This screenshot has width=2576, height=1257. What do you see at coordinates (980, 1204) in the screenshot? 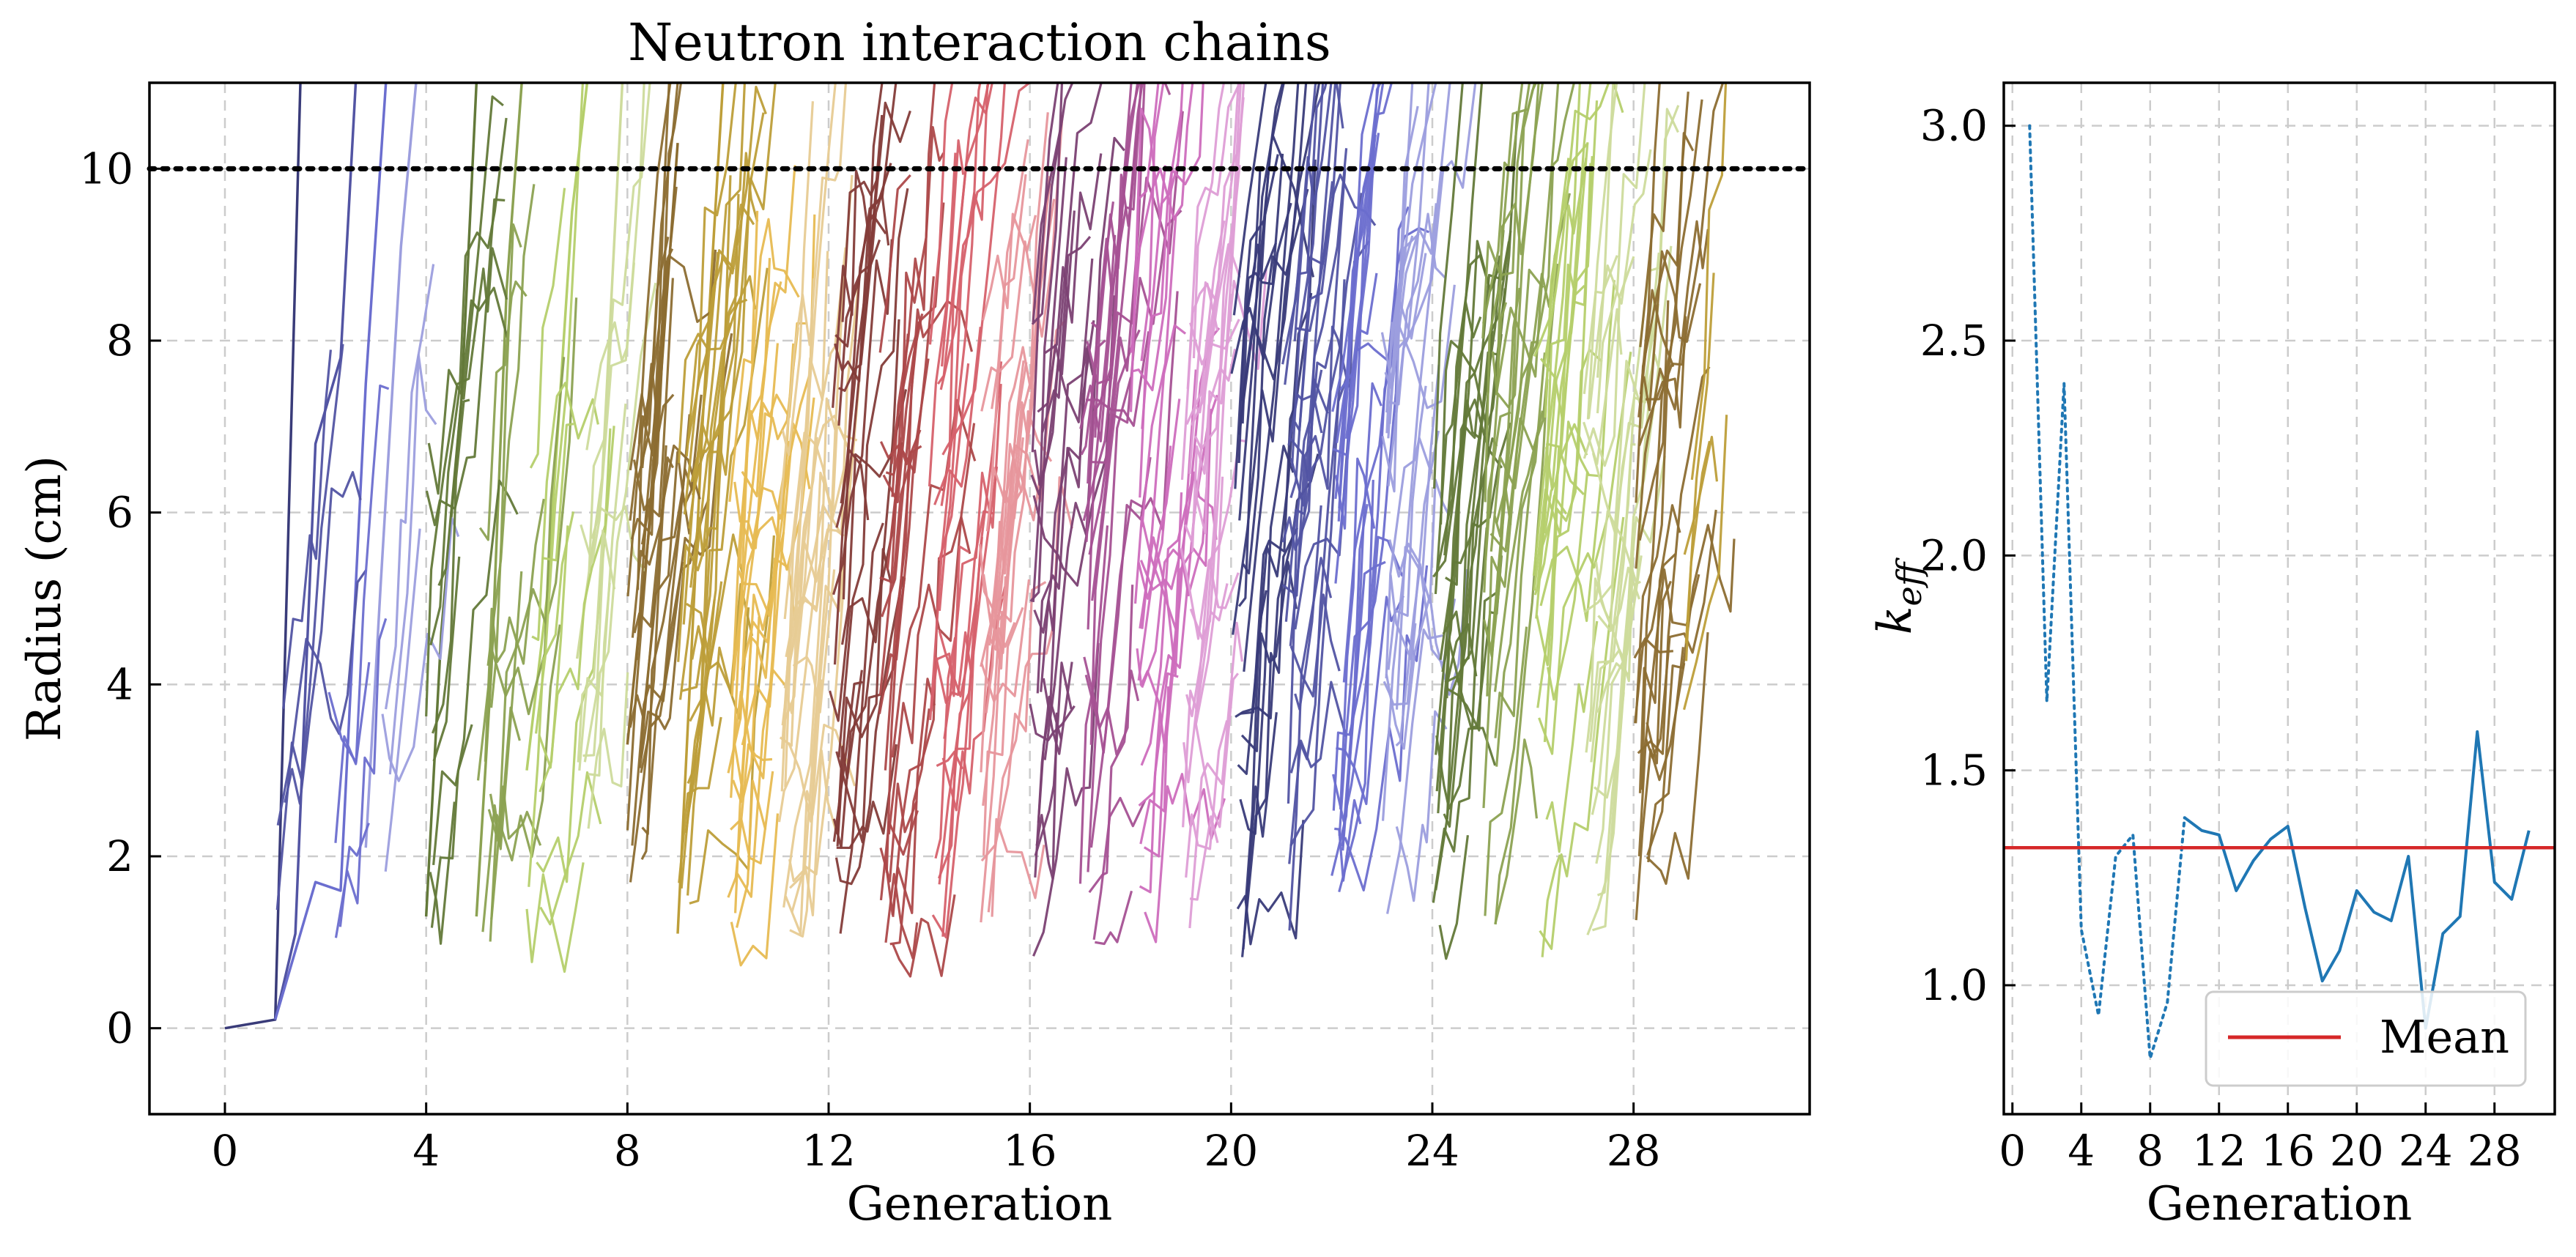
I see `radius-chart-xlabel: Generation` at bounding box center [980, 1204].